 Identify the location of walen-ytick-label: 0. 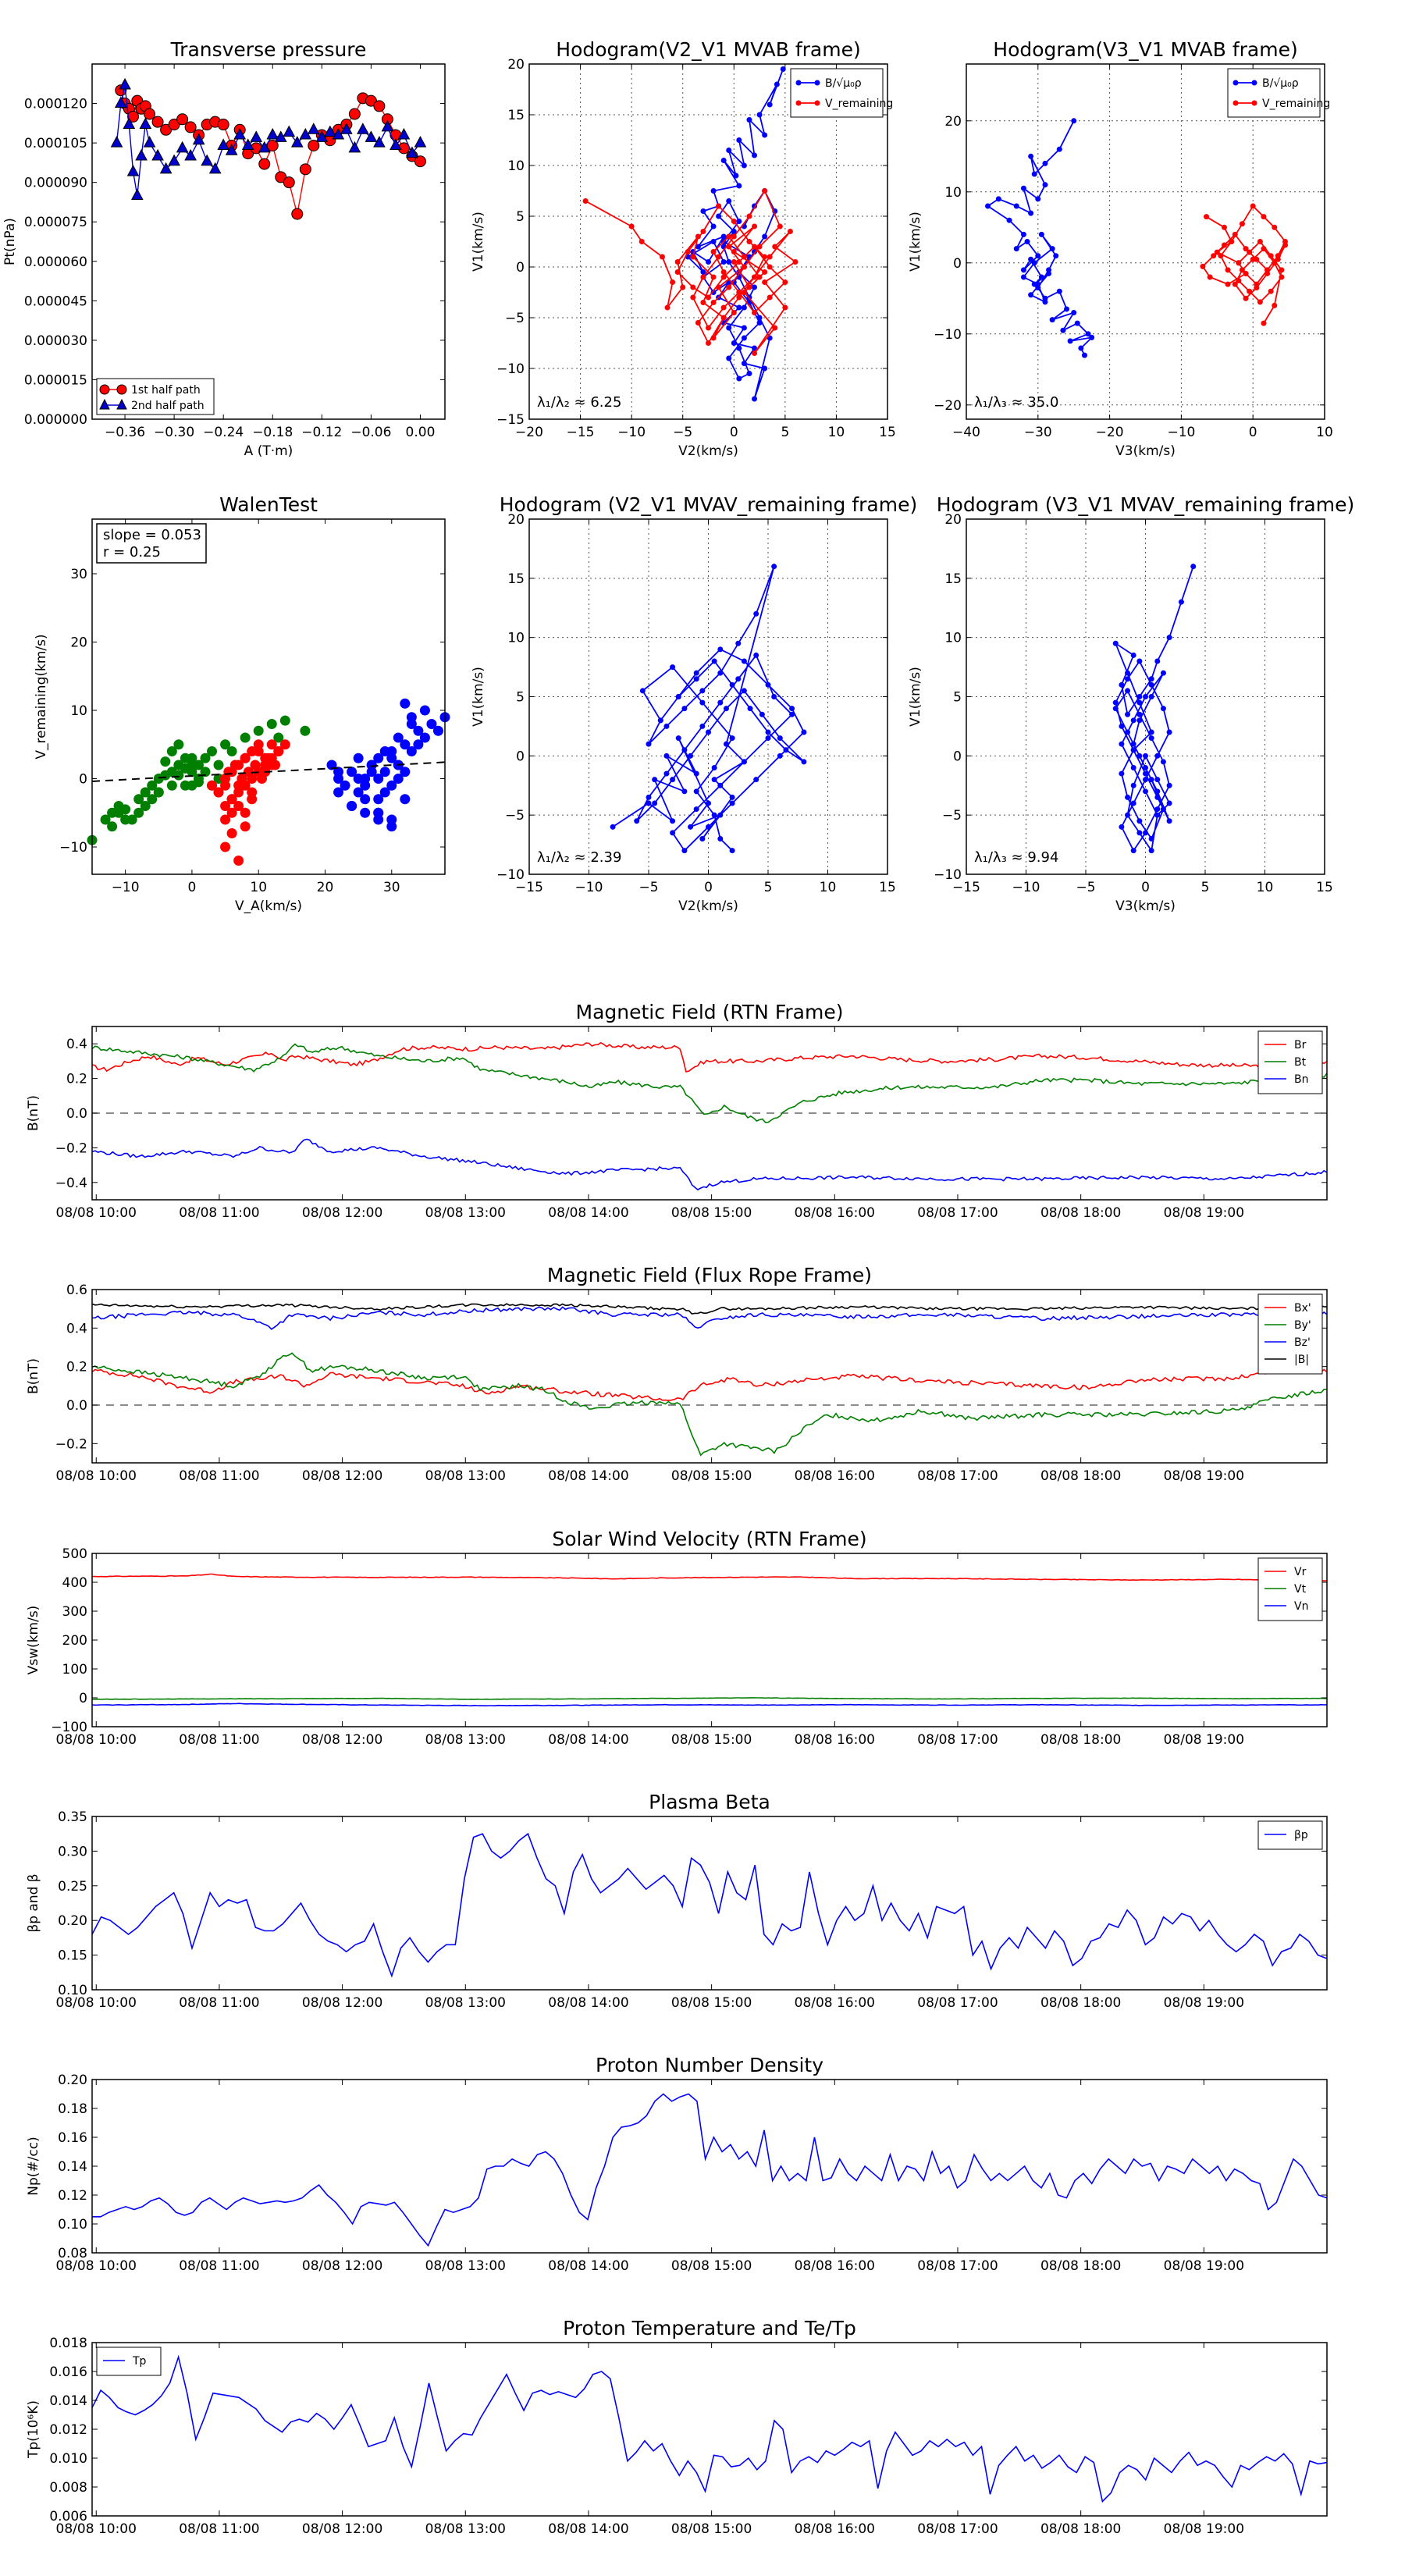
(83, 780).